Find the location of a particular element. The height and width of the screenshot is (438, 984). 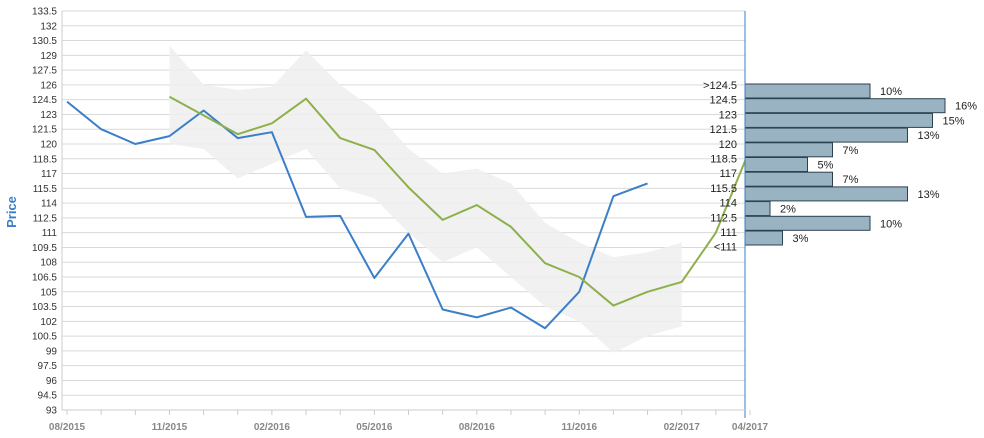

histogram-bin-label: 123 is located at coordinates (728, 115).